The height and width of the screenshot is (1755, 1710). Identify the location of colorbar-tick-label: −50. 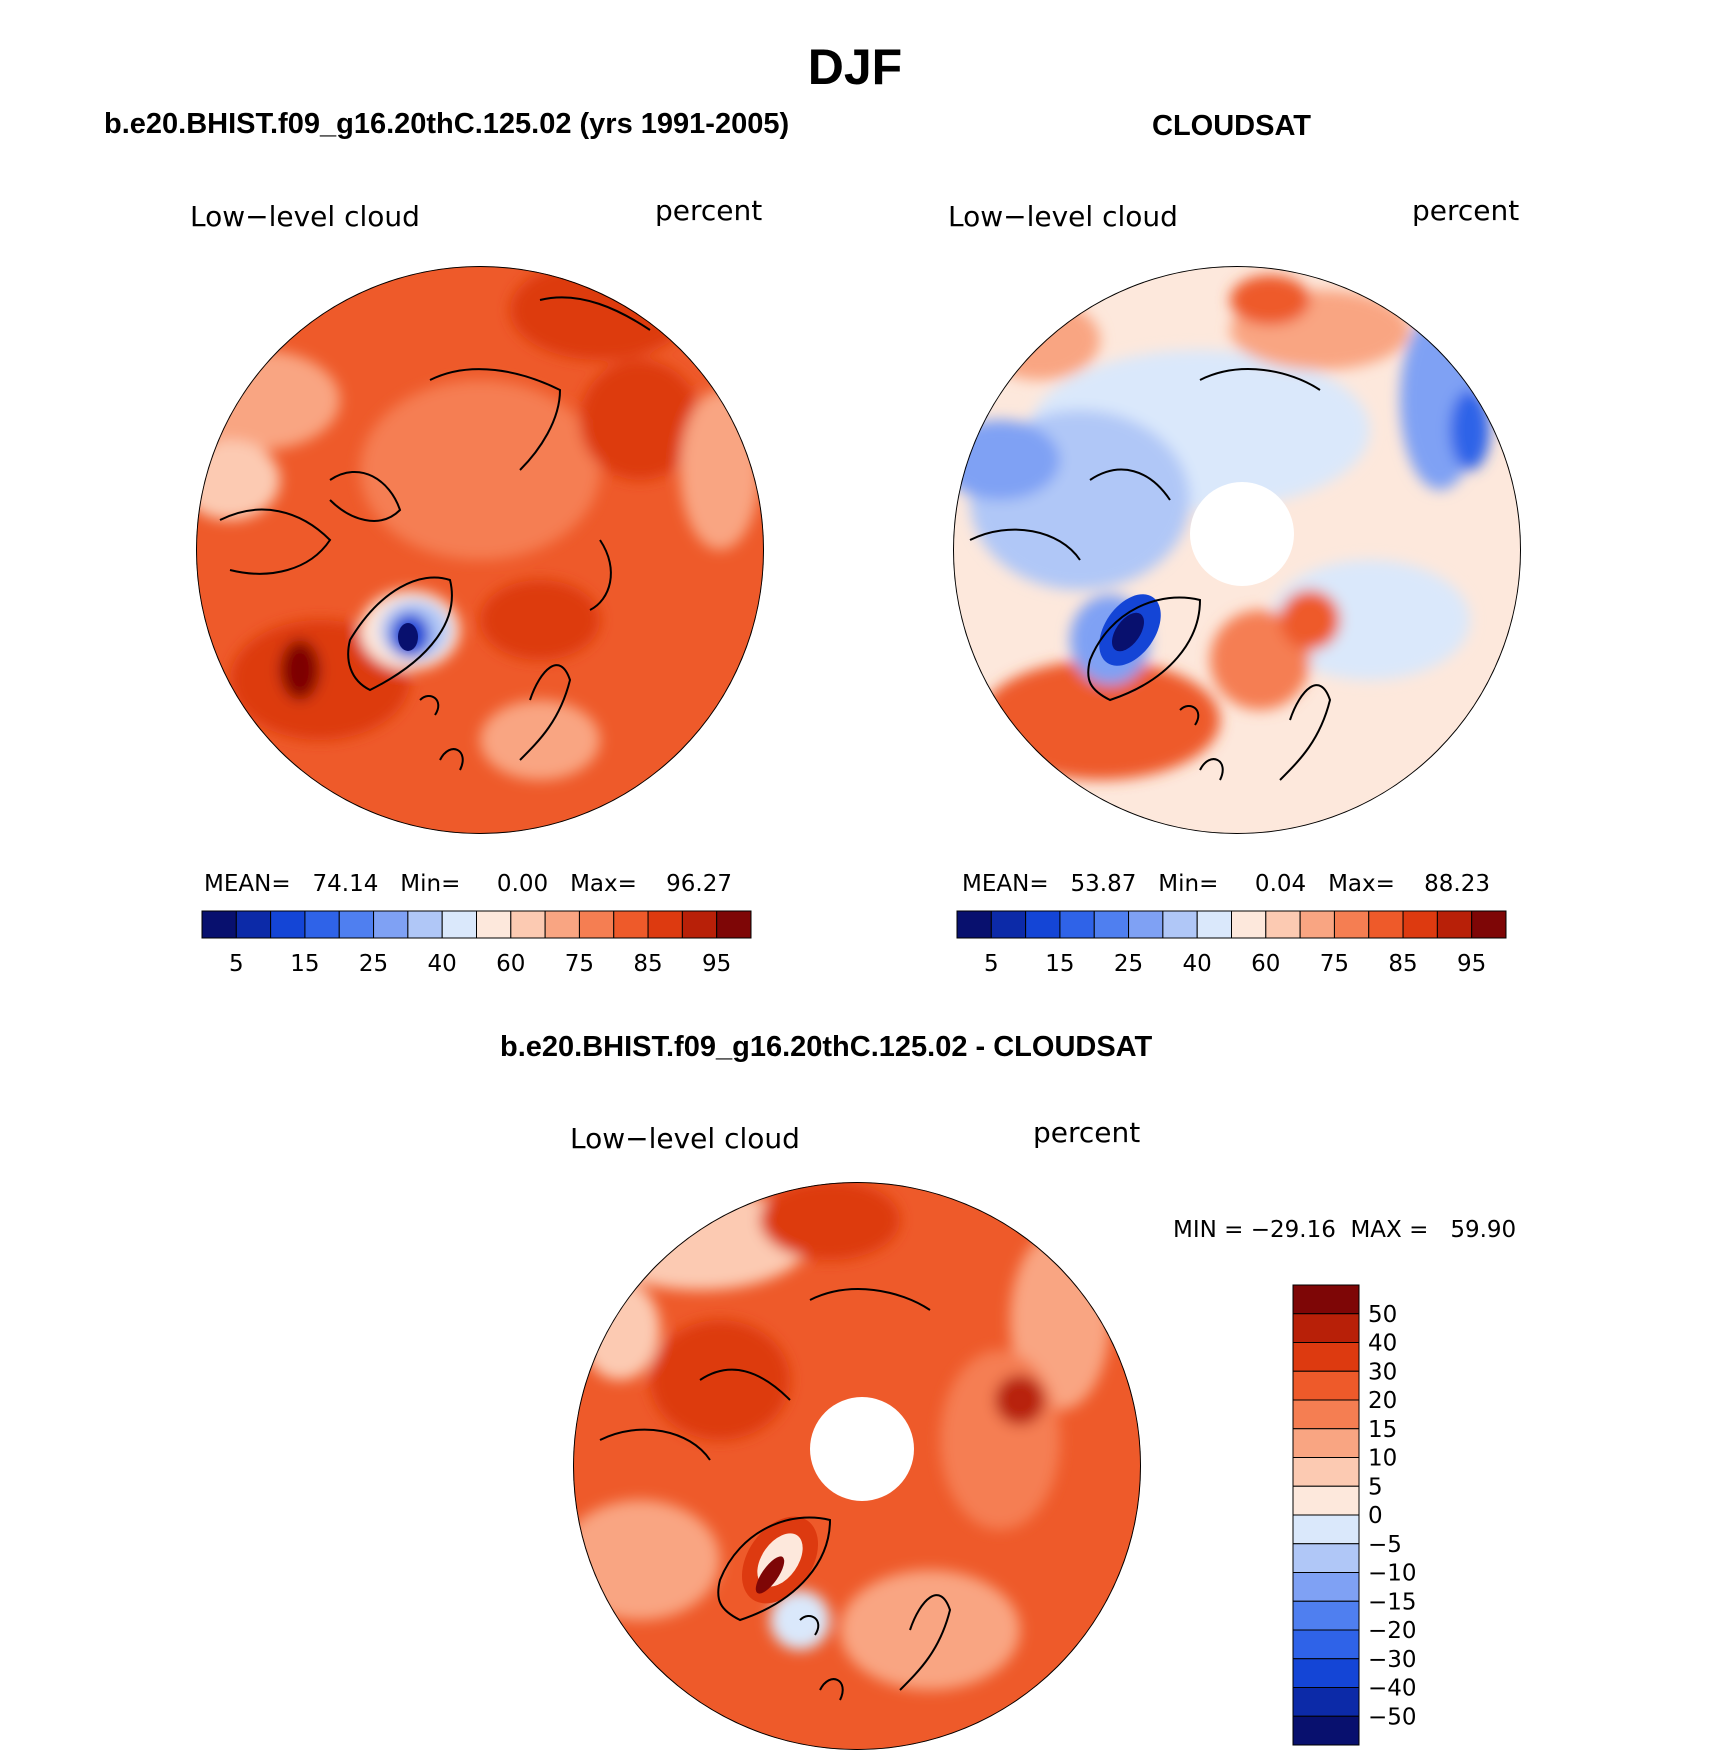
(1392, 1717).